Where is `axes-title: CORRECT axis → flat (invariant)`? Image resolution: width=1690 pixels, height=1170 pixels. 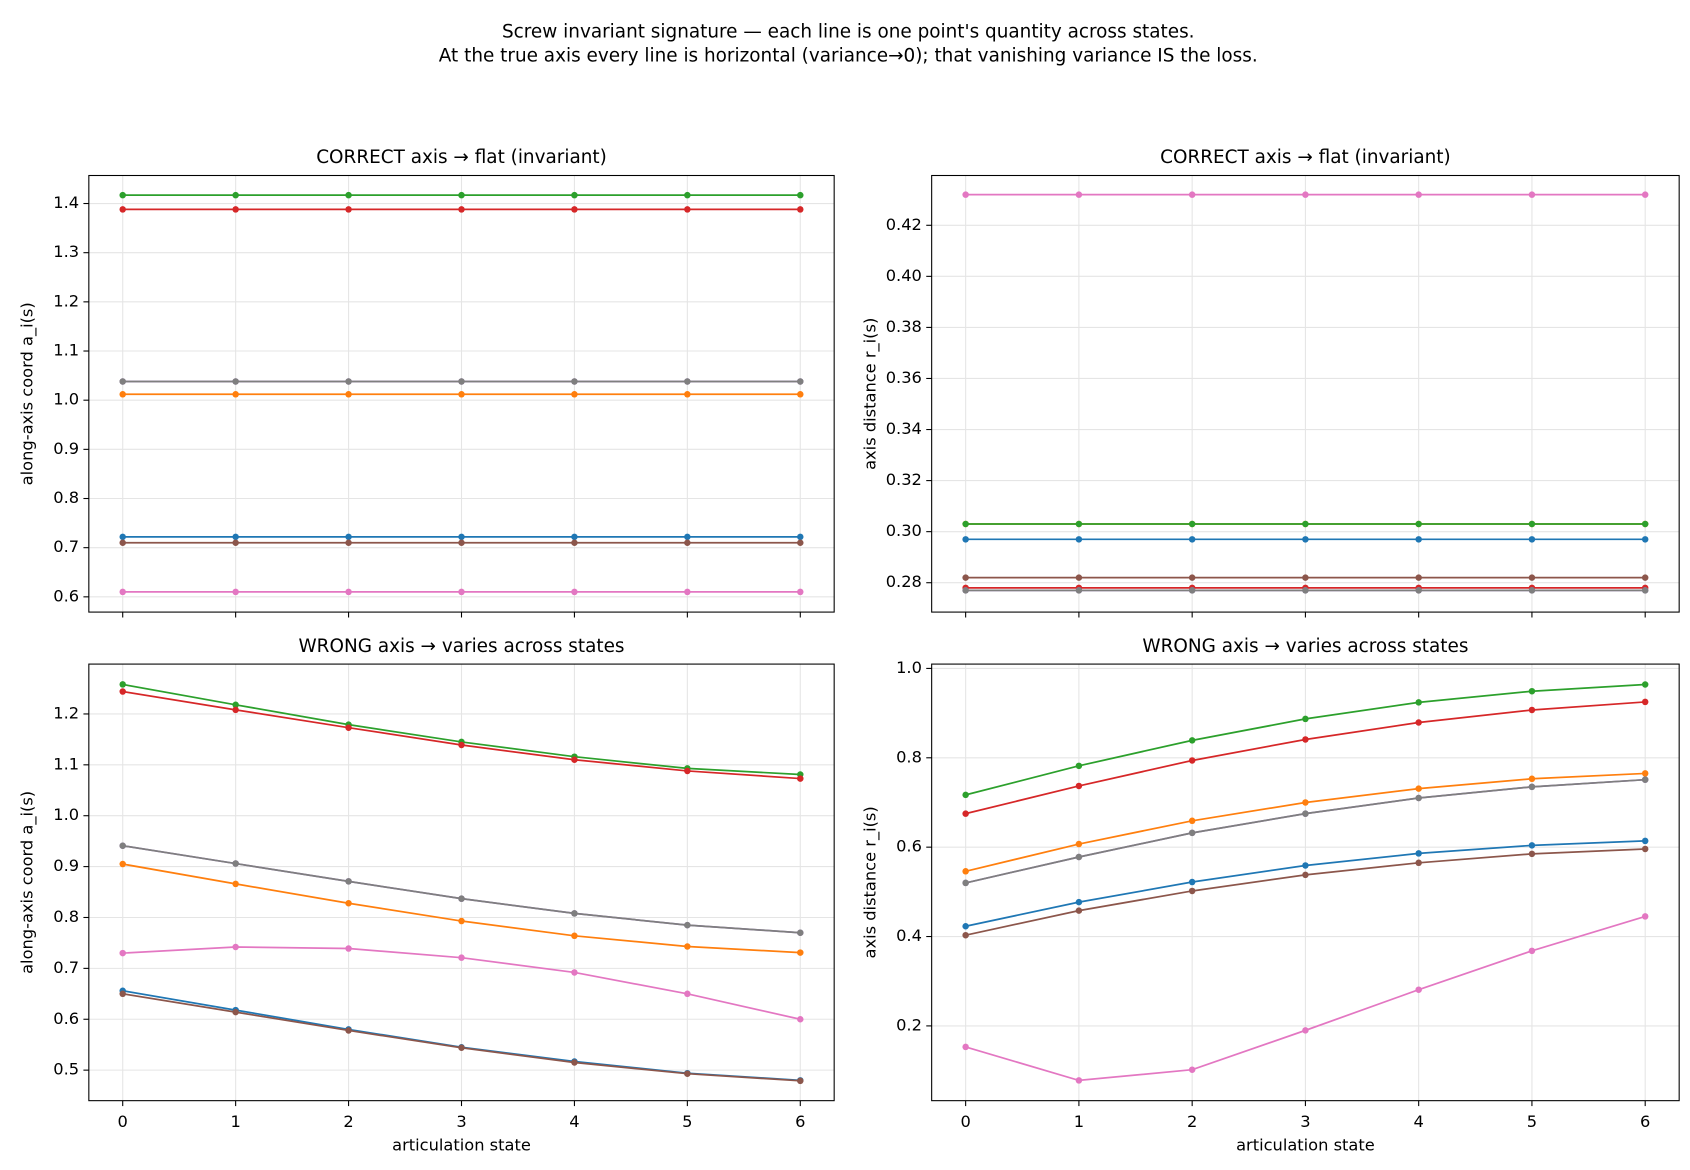 axes-title: CORRECT axis → flat (invariant) is located at coordinates (1305, 157).